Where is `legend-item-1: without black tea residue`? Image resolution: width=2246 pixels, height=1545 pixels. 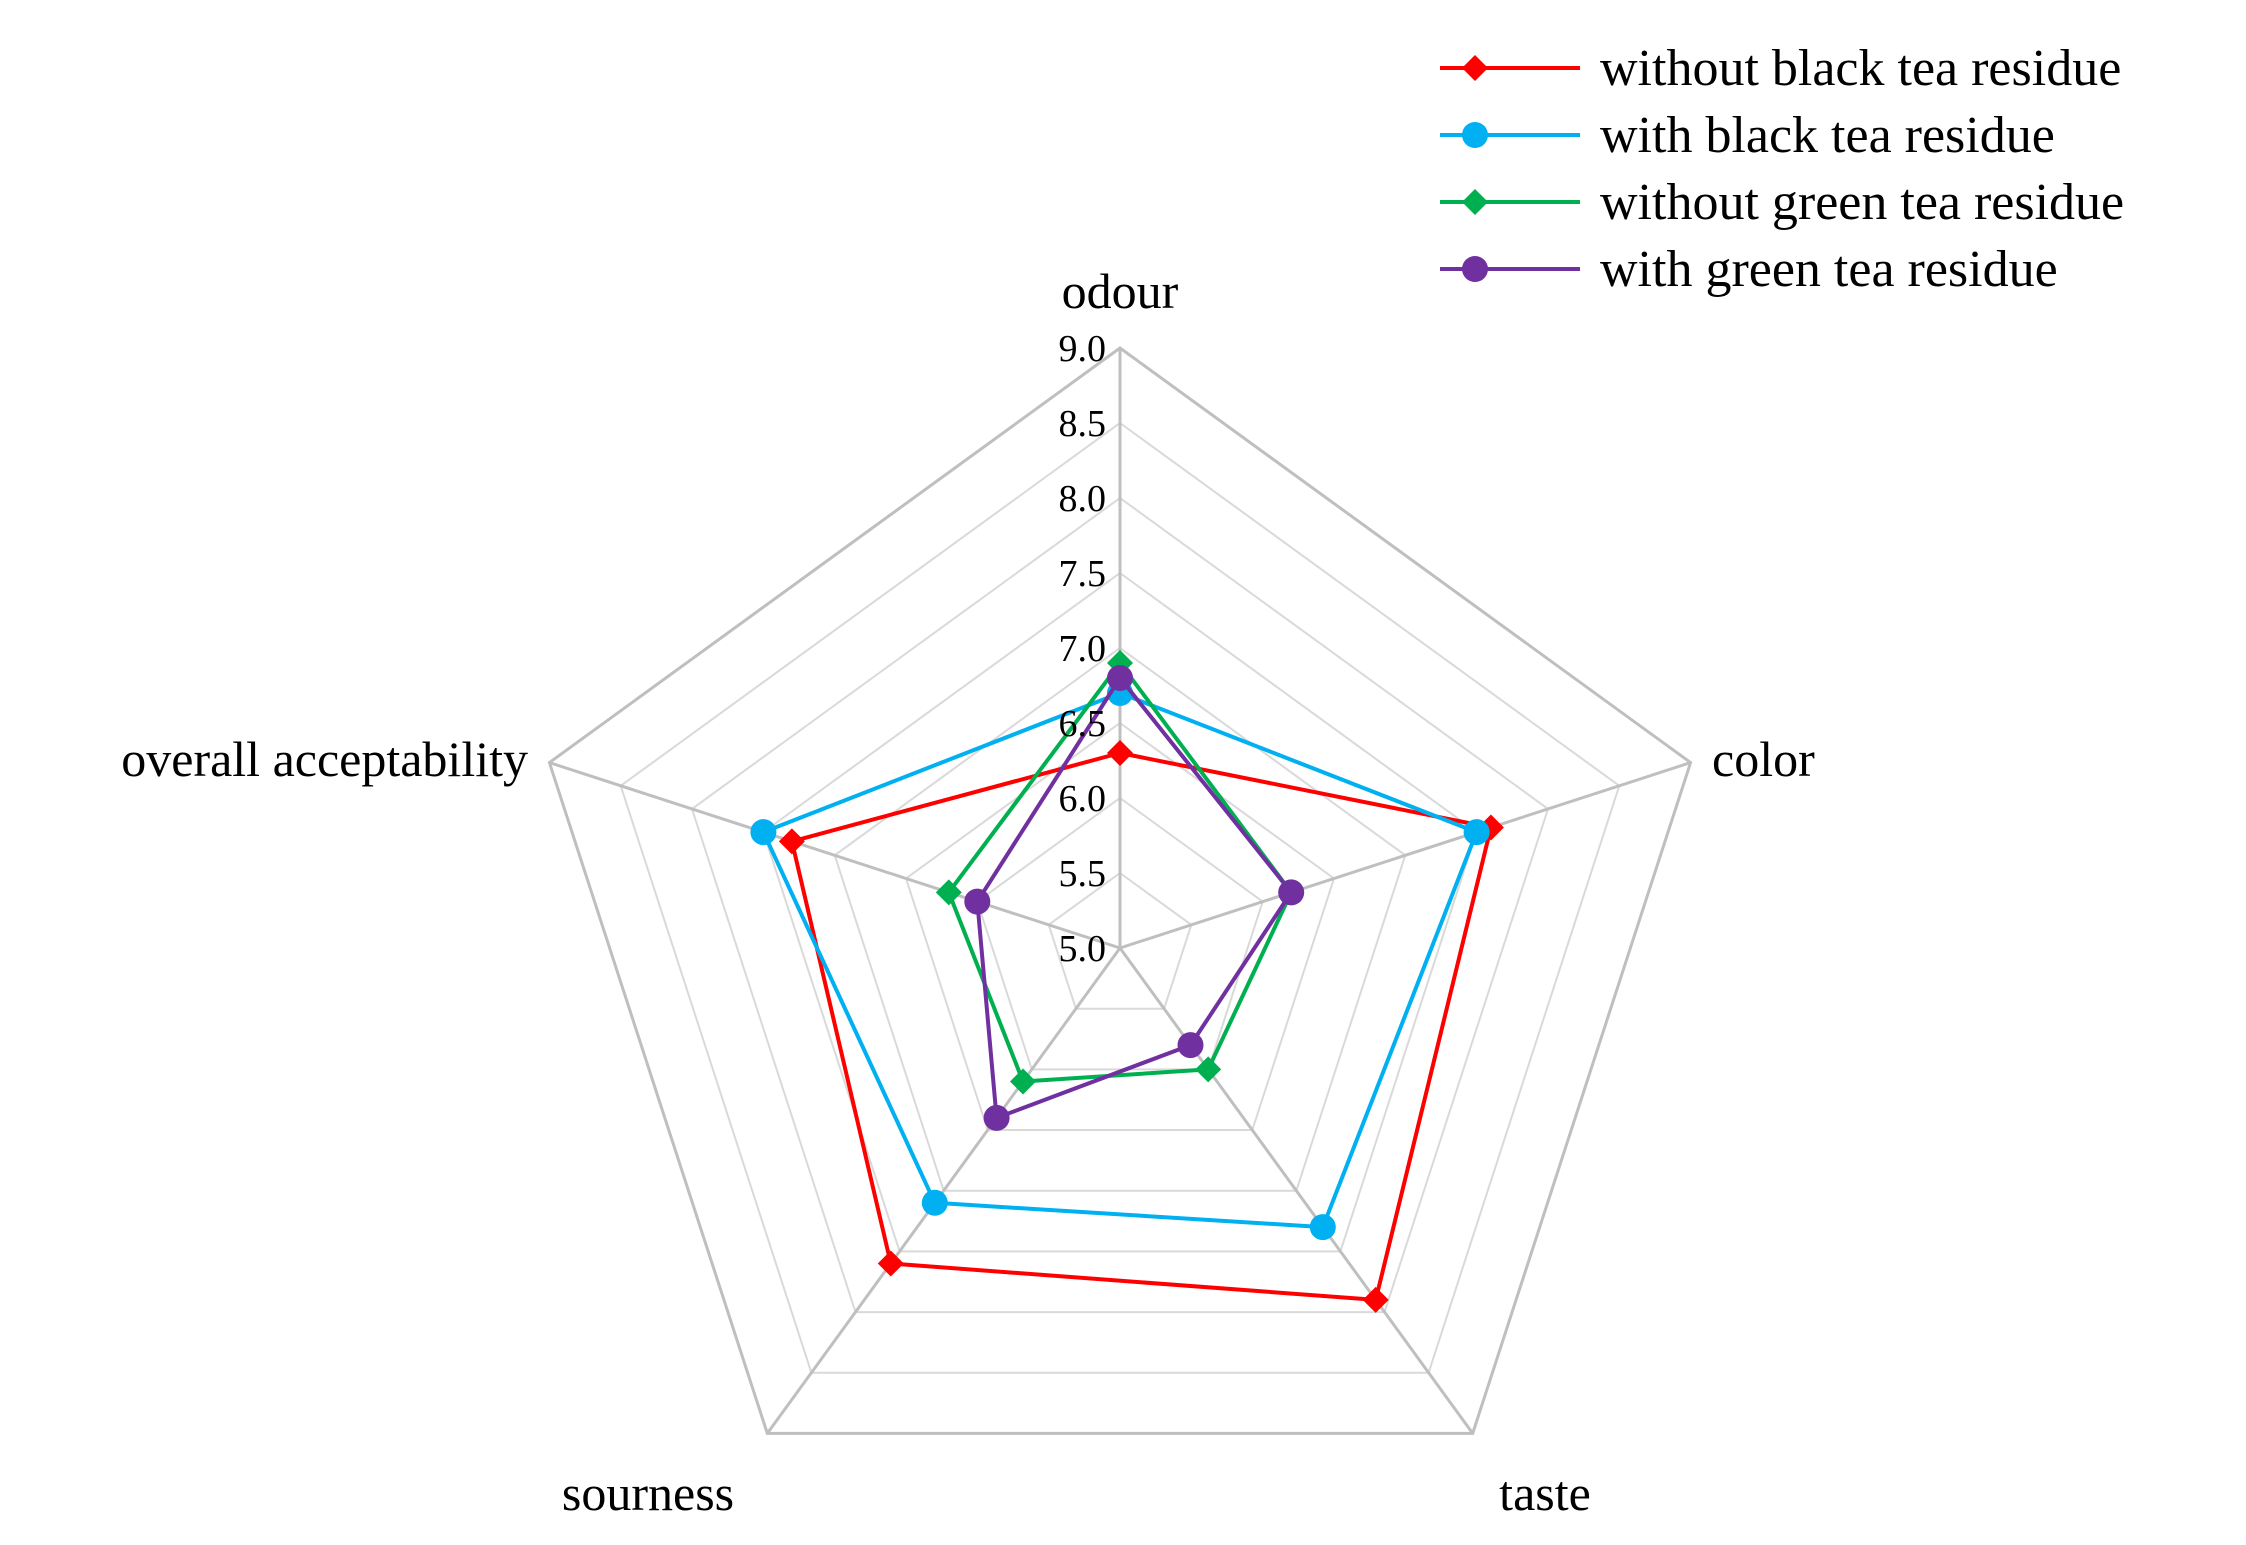
legend-item-1: without black tea residue is located at coordinates (1780, 68).